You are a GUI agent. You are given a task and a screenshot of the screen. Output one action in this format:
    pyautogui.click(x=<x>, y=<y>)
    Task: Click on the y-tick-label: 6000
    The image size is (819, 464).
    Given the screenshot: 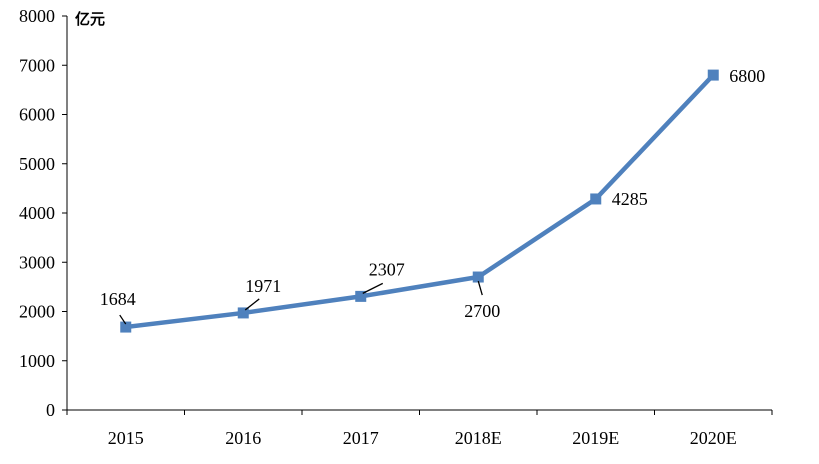 What is the action you would take?
    pyautogui.click(x=37, y=115)
    